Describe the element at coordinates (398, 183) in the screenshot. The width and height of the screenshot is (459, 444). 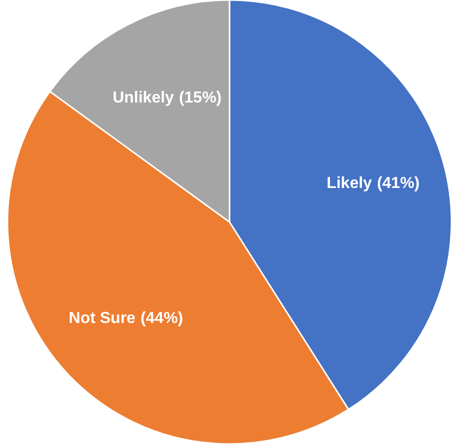
I see `data-label: (41%)` at that location.